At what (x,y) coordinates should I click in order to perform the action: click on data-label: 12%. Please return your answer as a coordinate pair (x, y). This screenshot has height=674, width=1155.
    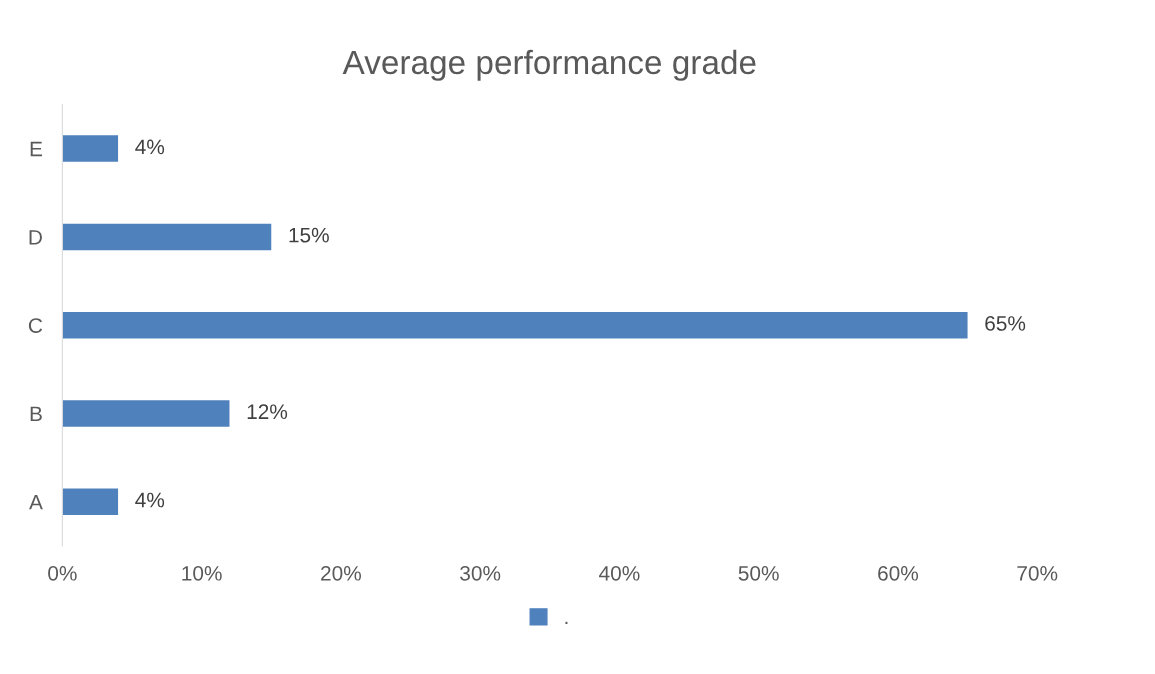
    Looking at the image, I should click on (267, 412).